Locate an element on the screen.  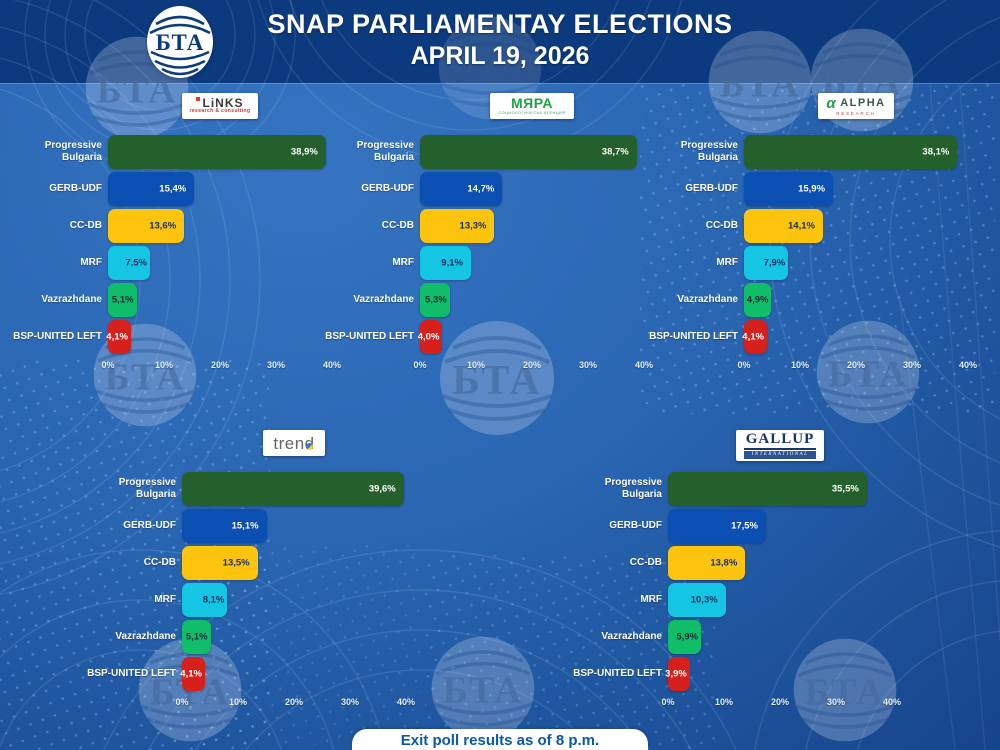
bar-track: 7,9% is located at coordinates (862, 263).